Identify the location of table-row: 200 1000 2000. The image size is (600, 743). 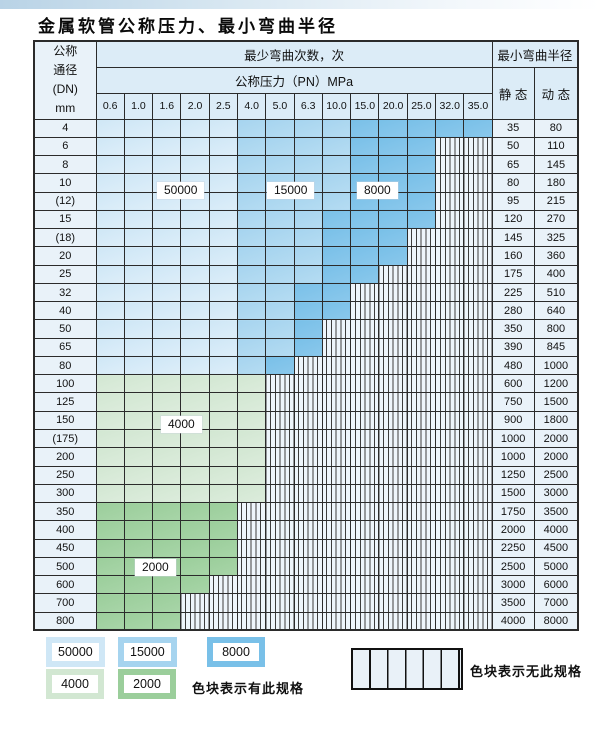
(306, 457).